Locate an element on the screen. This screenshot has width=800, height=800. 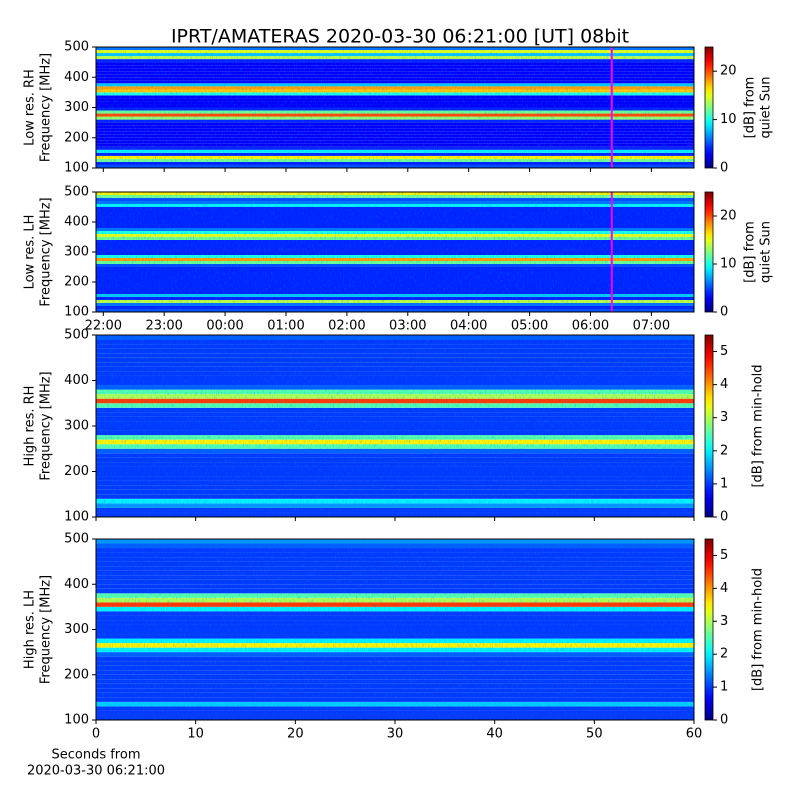
x-tick-label: 03:00 is located at coordinates (407, 326).